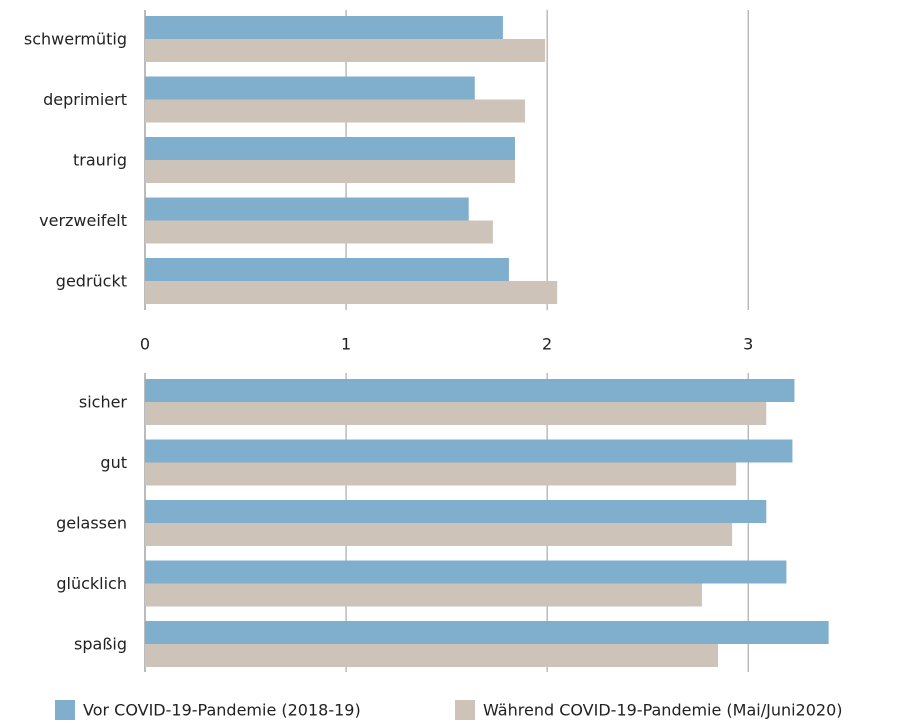 The height and width of the screenshot is (724, 901). Describe the element at coordinates (547, 344) in the screenshot. I see `x-tick-label: 2` at that location.